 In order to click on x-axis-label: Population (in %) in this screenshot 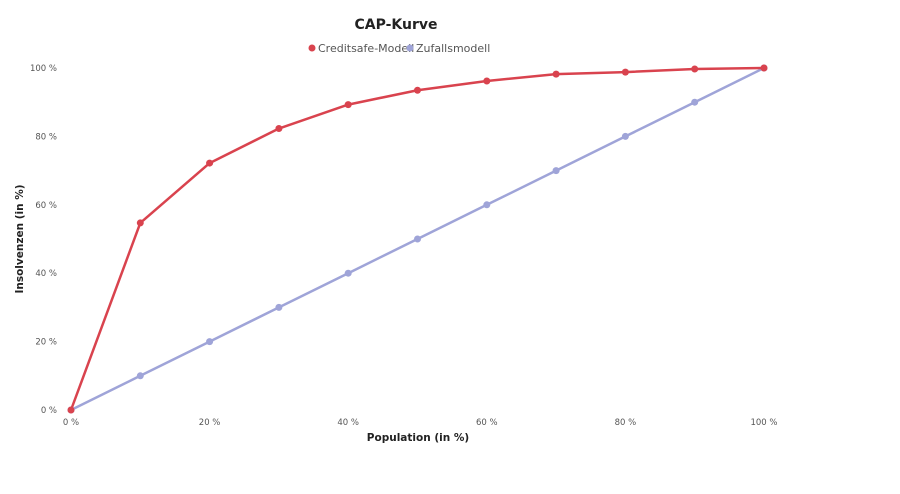, I will do `click(418, 438)`.